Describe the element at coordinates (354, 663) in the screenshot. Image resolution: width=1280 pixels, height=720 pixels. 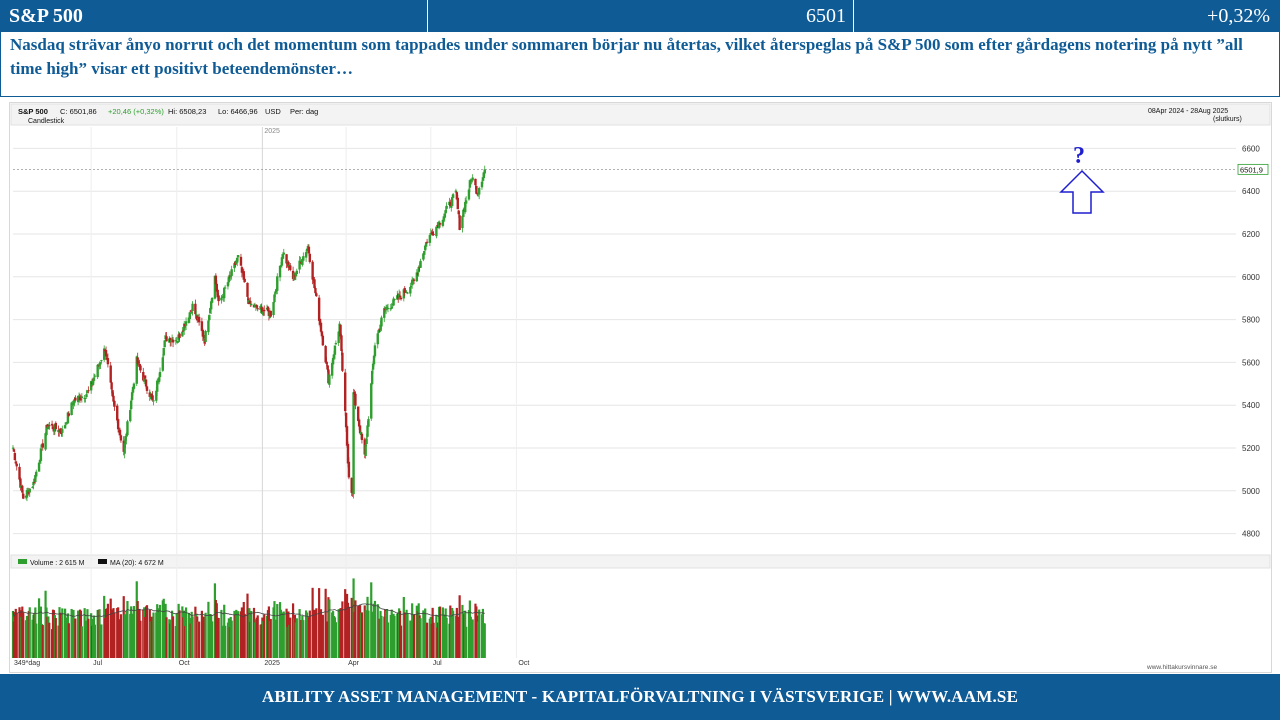
I see `x-tick-label: Apr` at that location.